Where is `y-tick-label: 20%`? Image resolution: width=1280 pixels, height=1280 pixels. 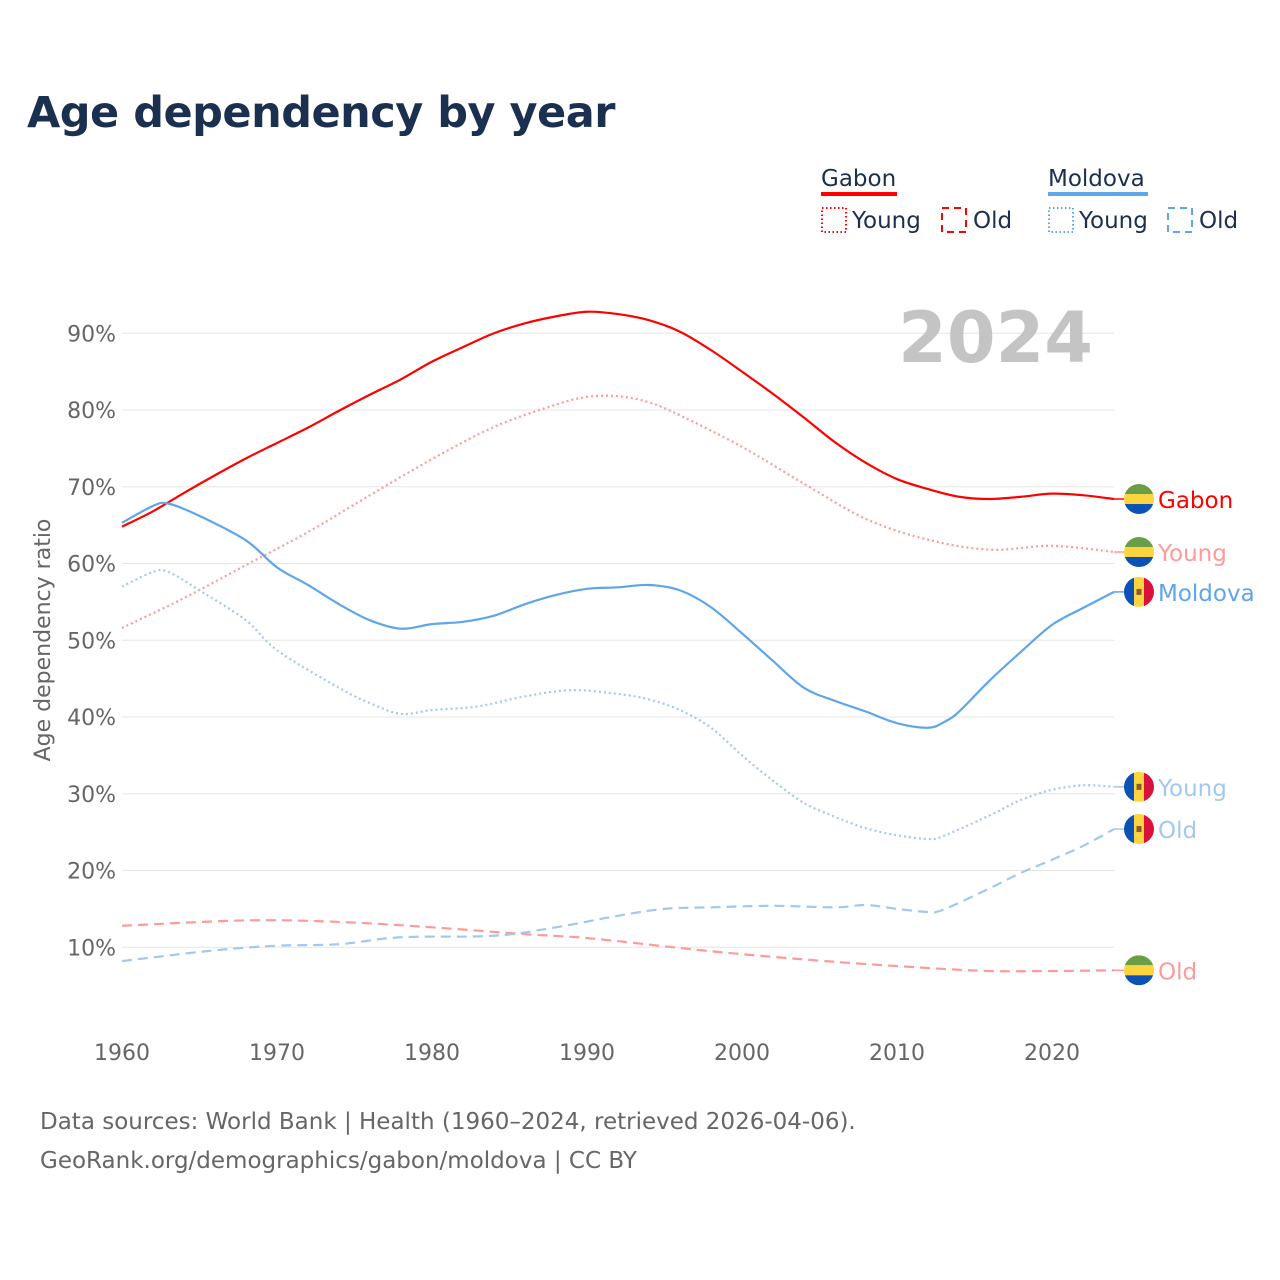
y-tick-label: 20% is located at coordinates (91, 872).